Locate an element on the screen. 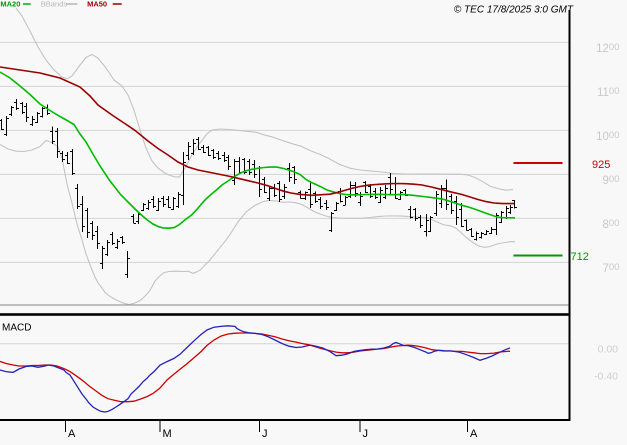 The width and height of the screenshot is (627, 445). svg-text: 700 is located at coordinates (611, 268).